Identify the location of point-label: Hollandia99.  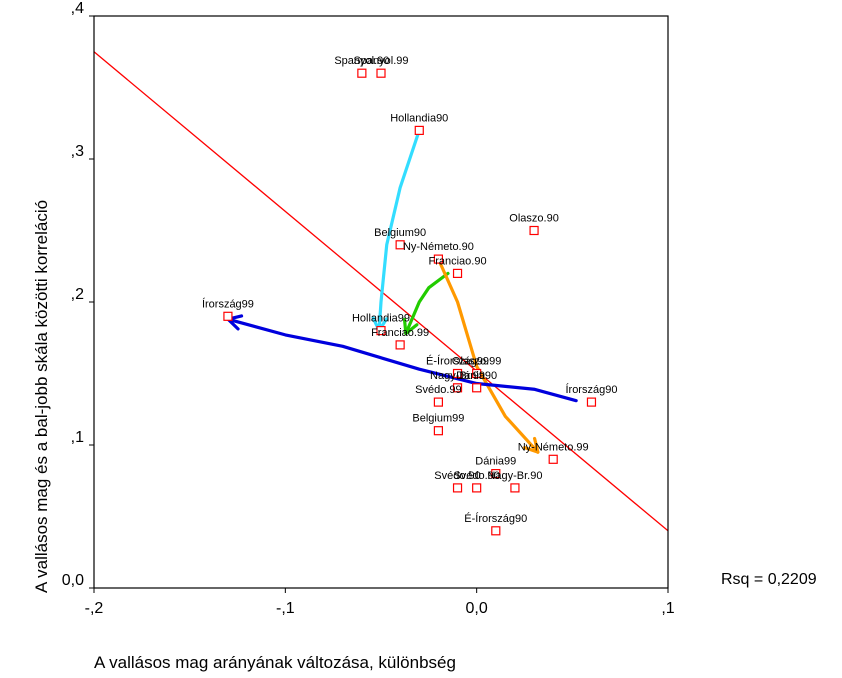
(381, 319).